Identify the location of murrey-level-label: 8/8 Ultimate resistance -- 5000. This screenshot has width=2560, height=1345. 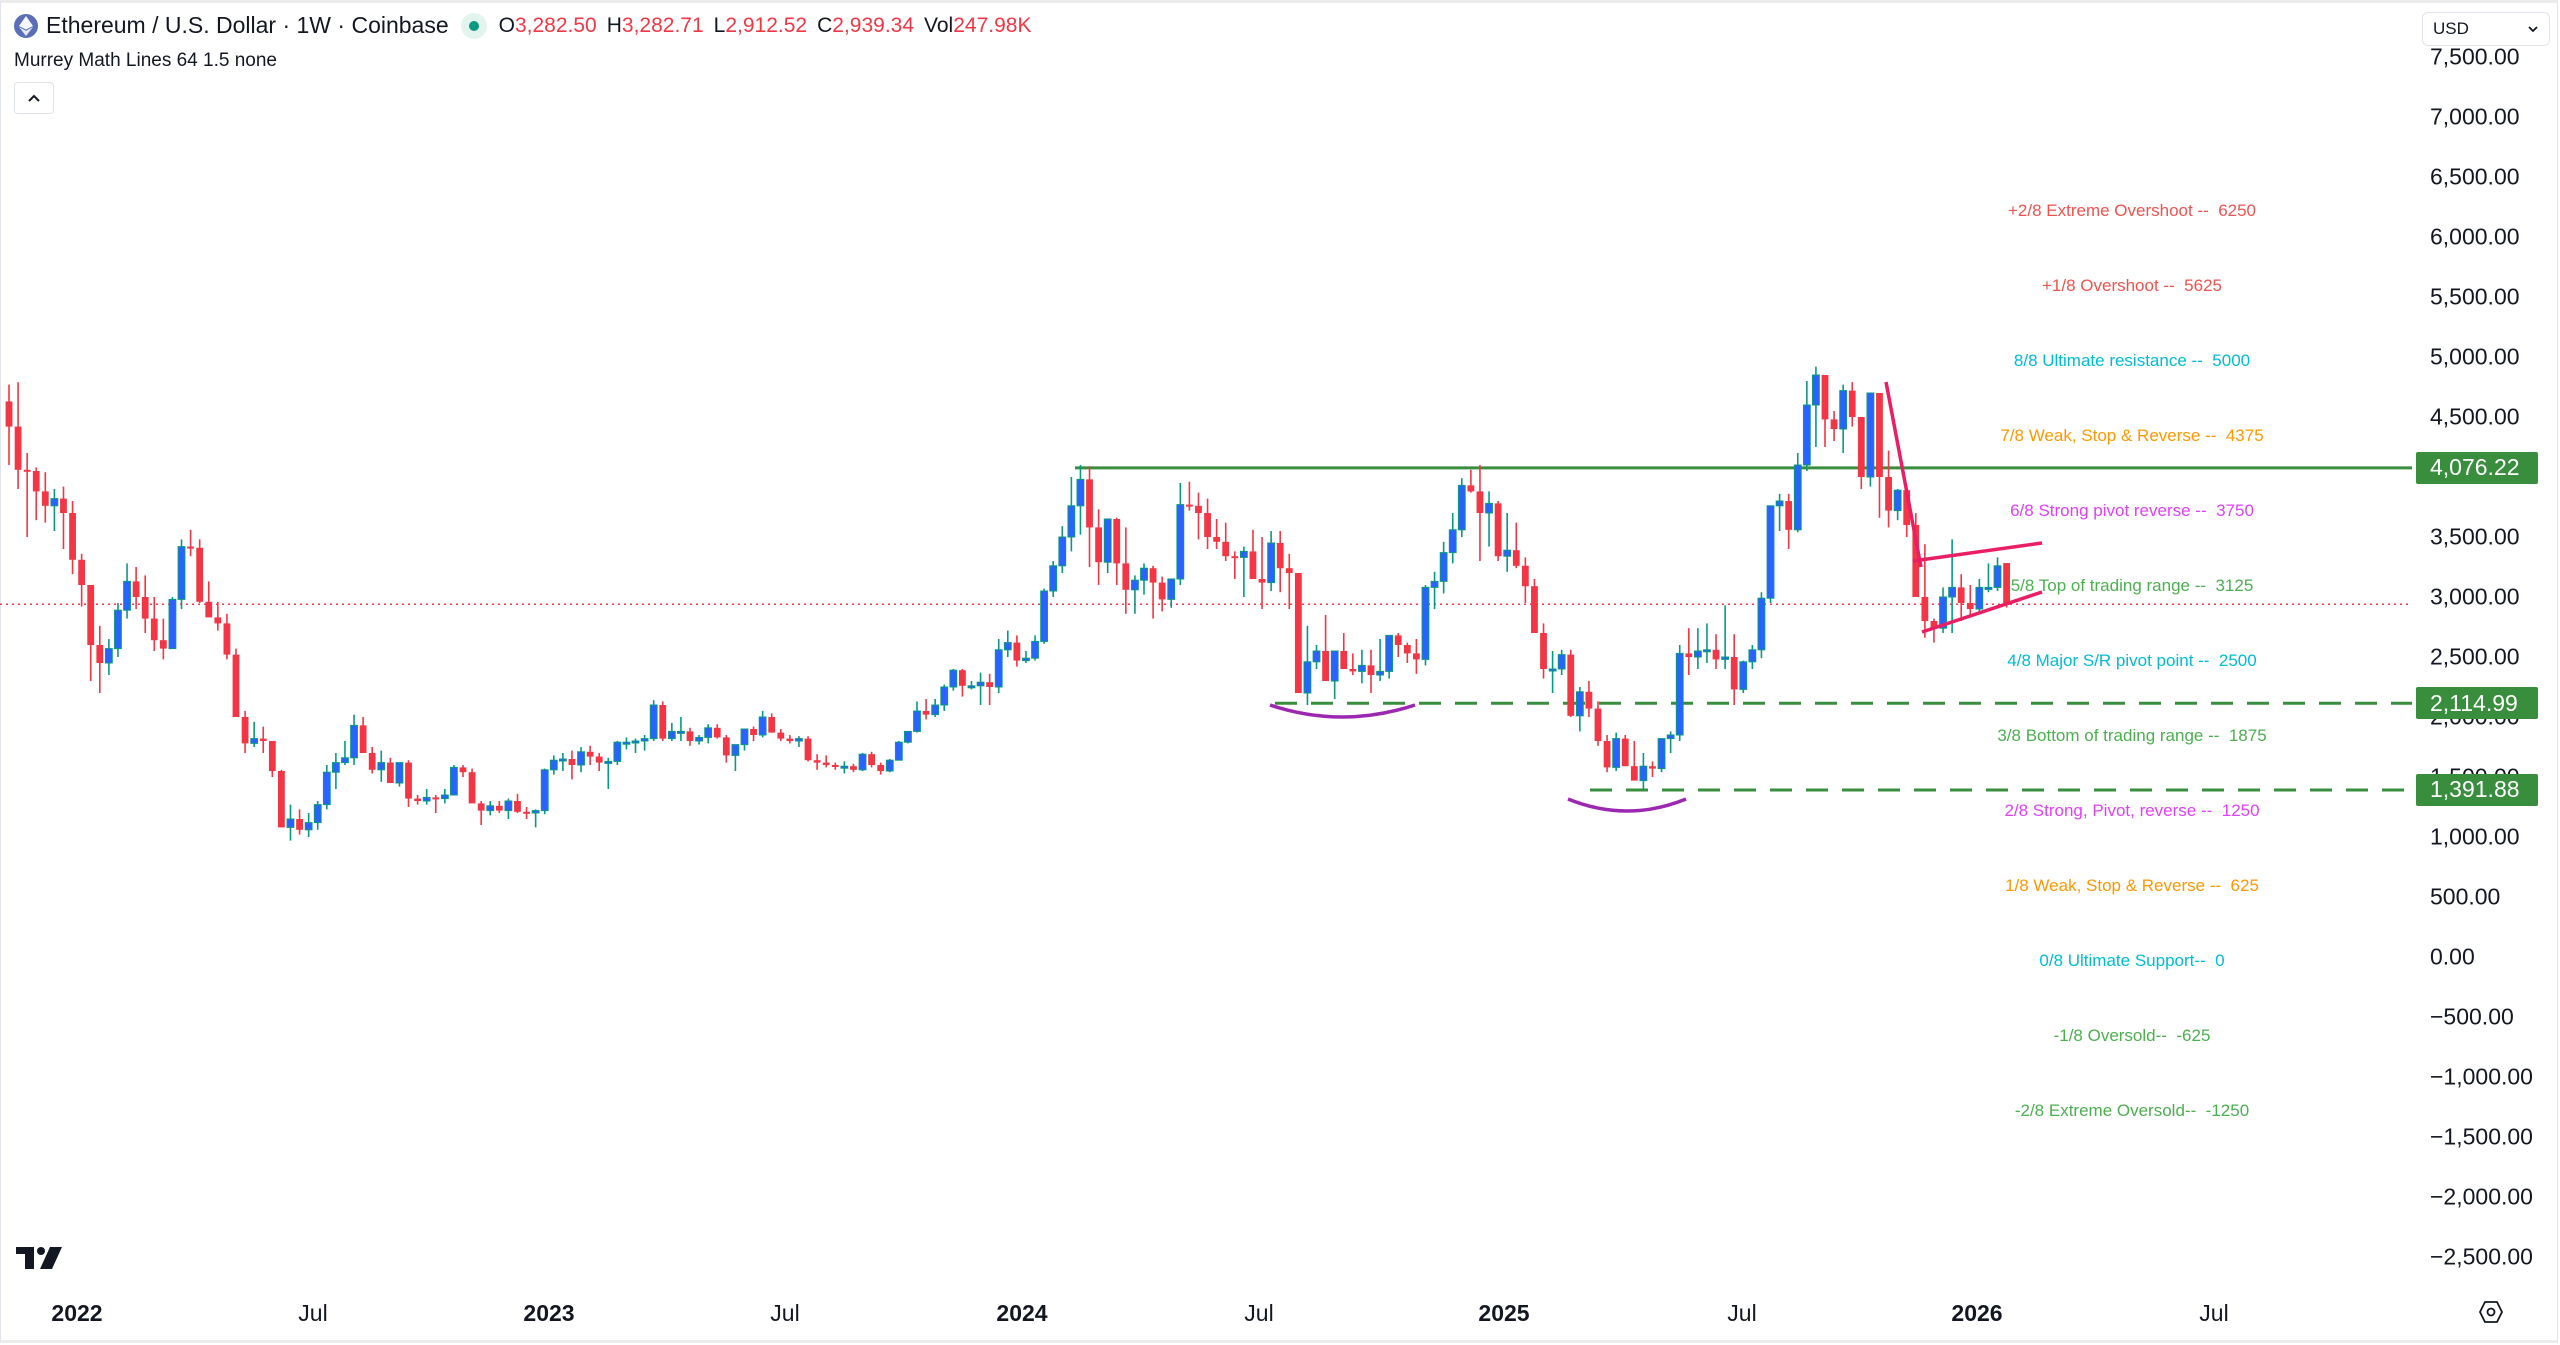
(2132, 360).